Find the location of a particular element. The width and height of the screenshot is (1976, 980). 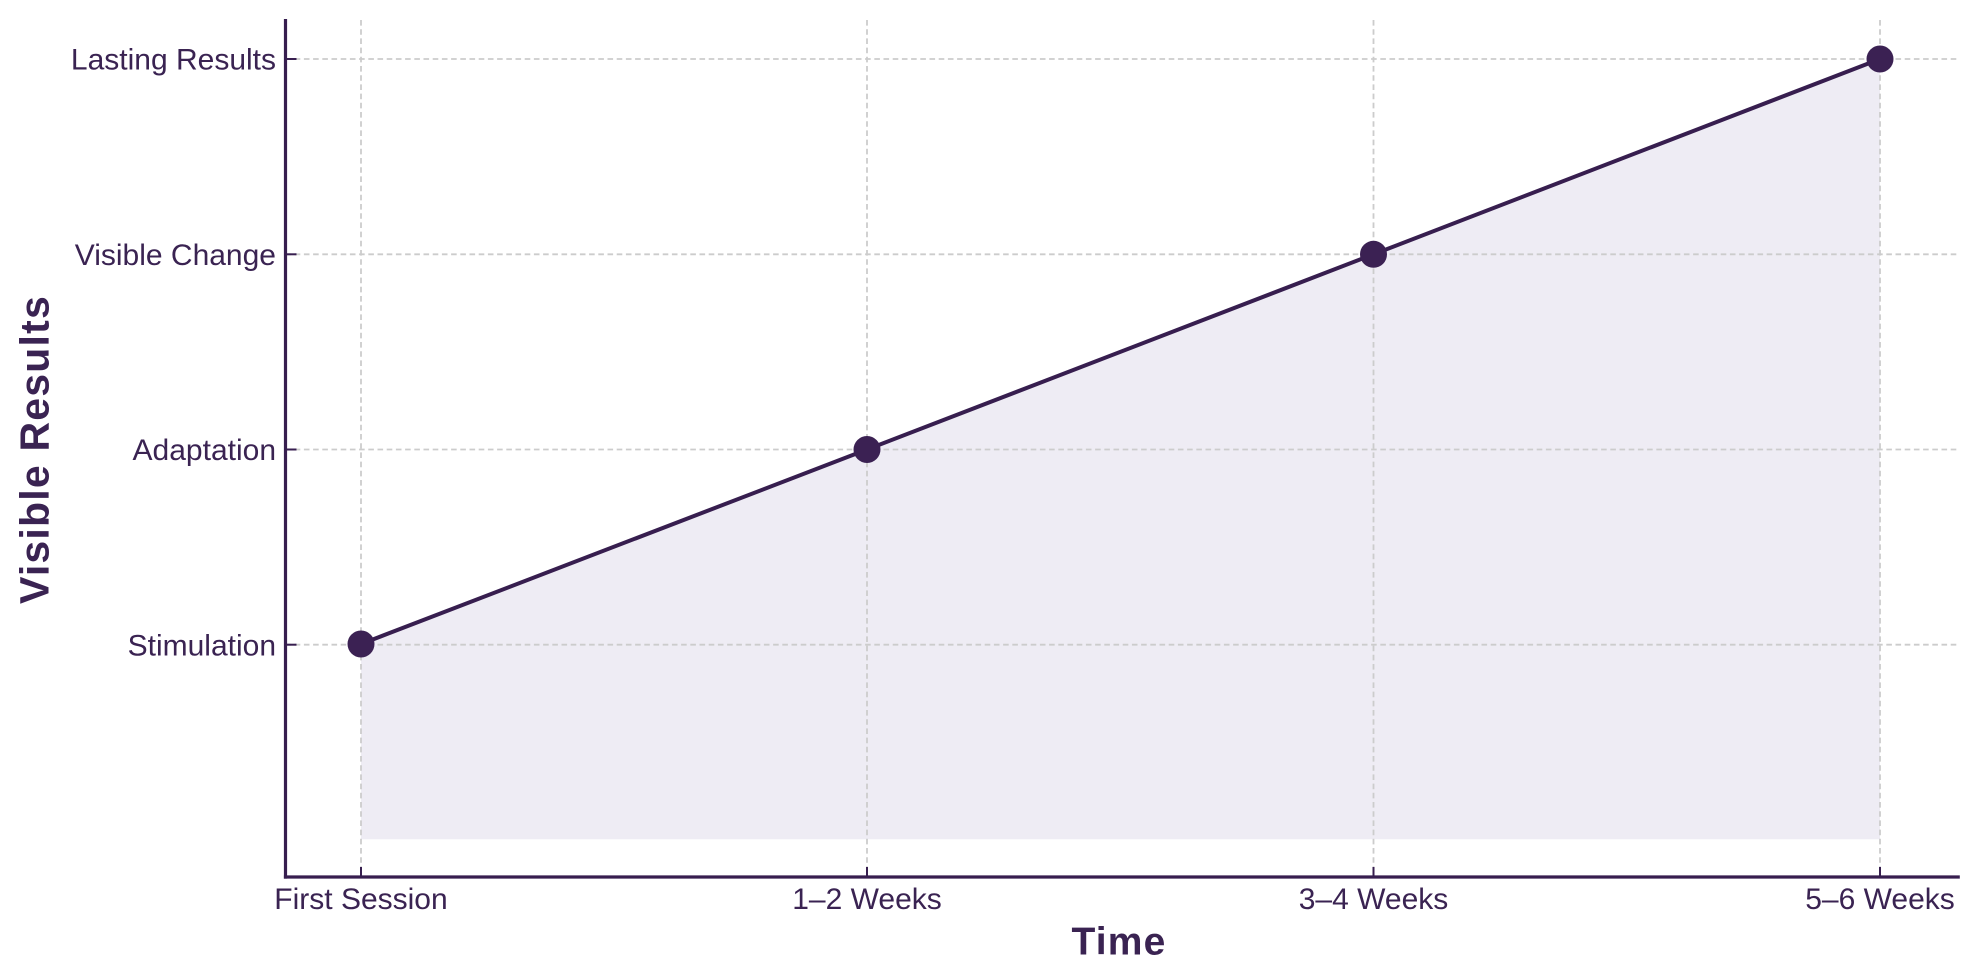

svg-text: Lasting Results is located at coordinates (173, 60).